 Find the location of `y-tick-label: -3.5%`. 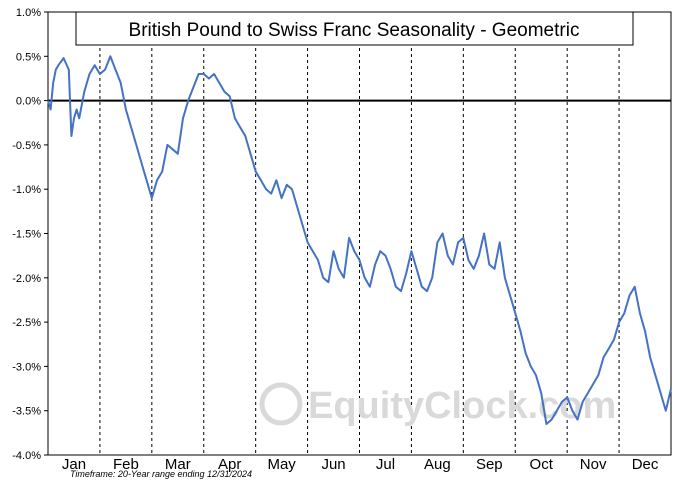

y-tick-label: -3.5% is located at coordinates (26, 412).